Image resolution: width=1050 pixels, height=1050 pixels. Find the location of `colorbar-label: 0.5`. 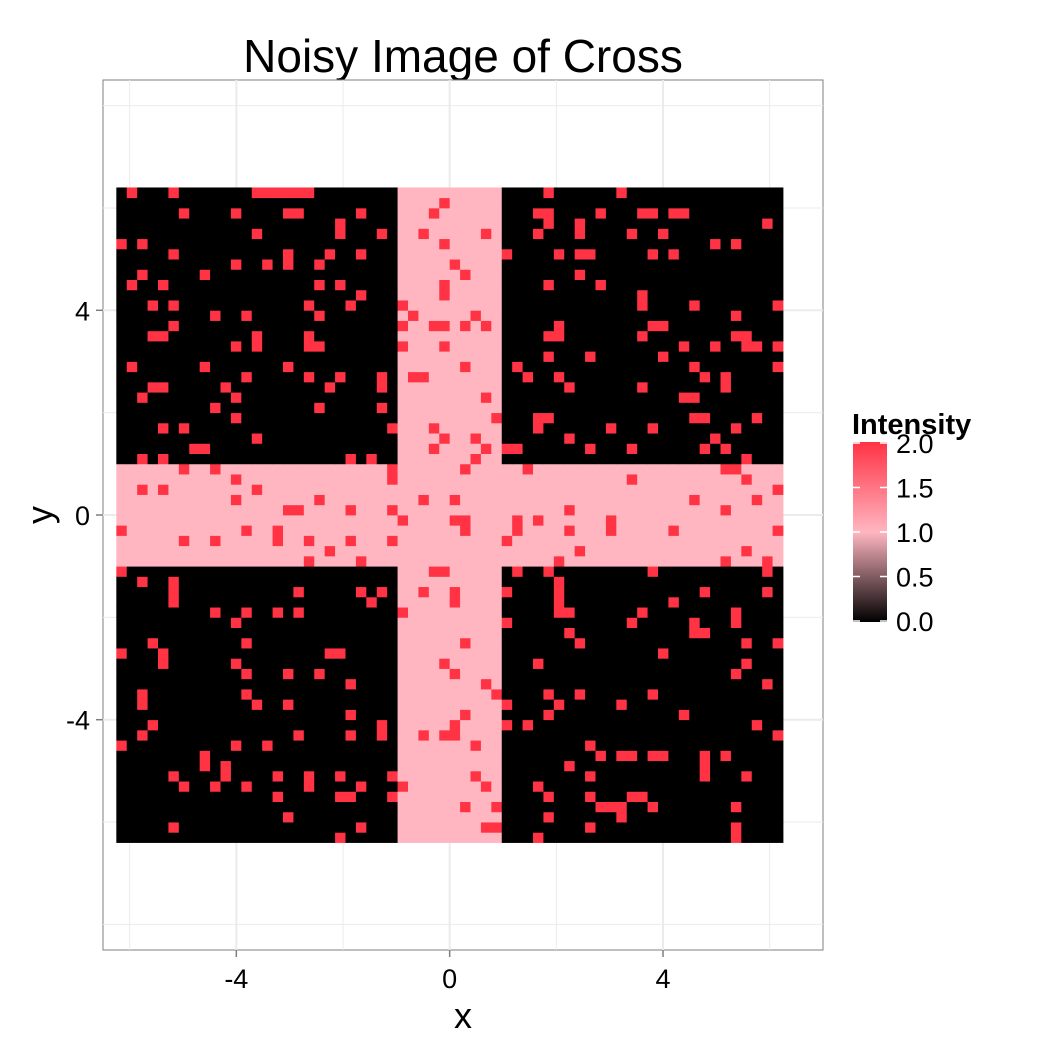

colorbar-label: 0.5 is located at coordinates (915, 578).